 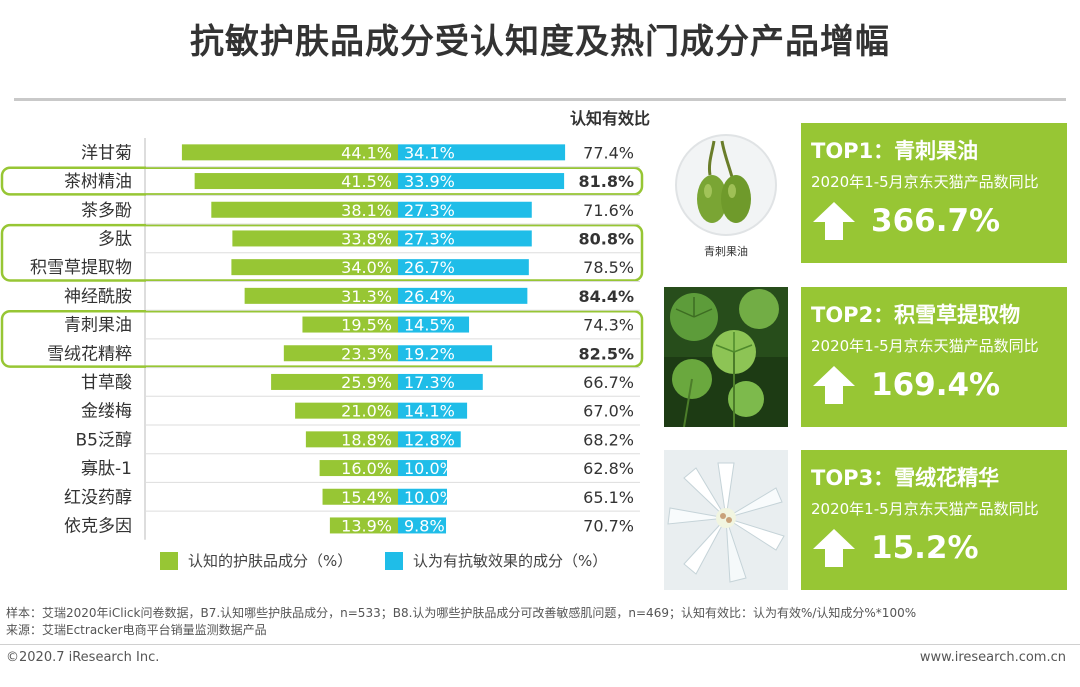 What do you see at coordinates (726, 251) in the screenshot?
I see `photo-caption: 青刺果油` at bounding box center [726, 251].